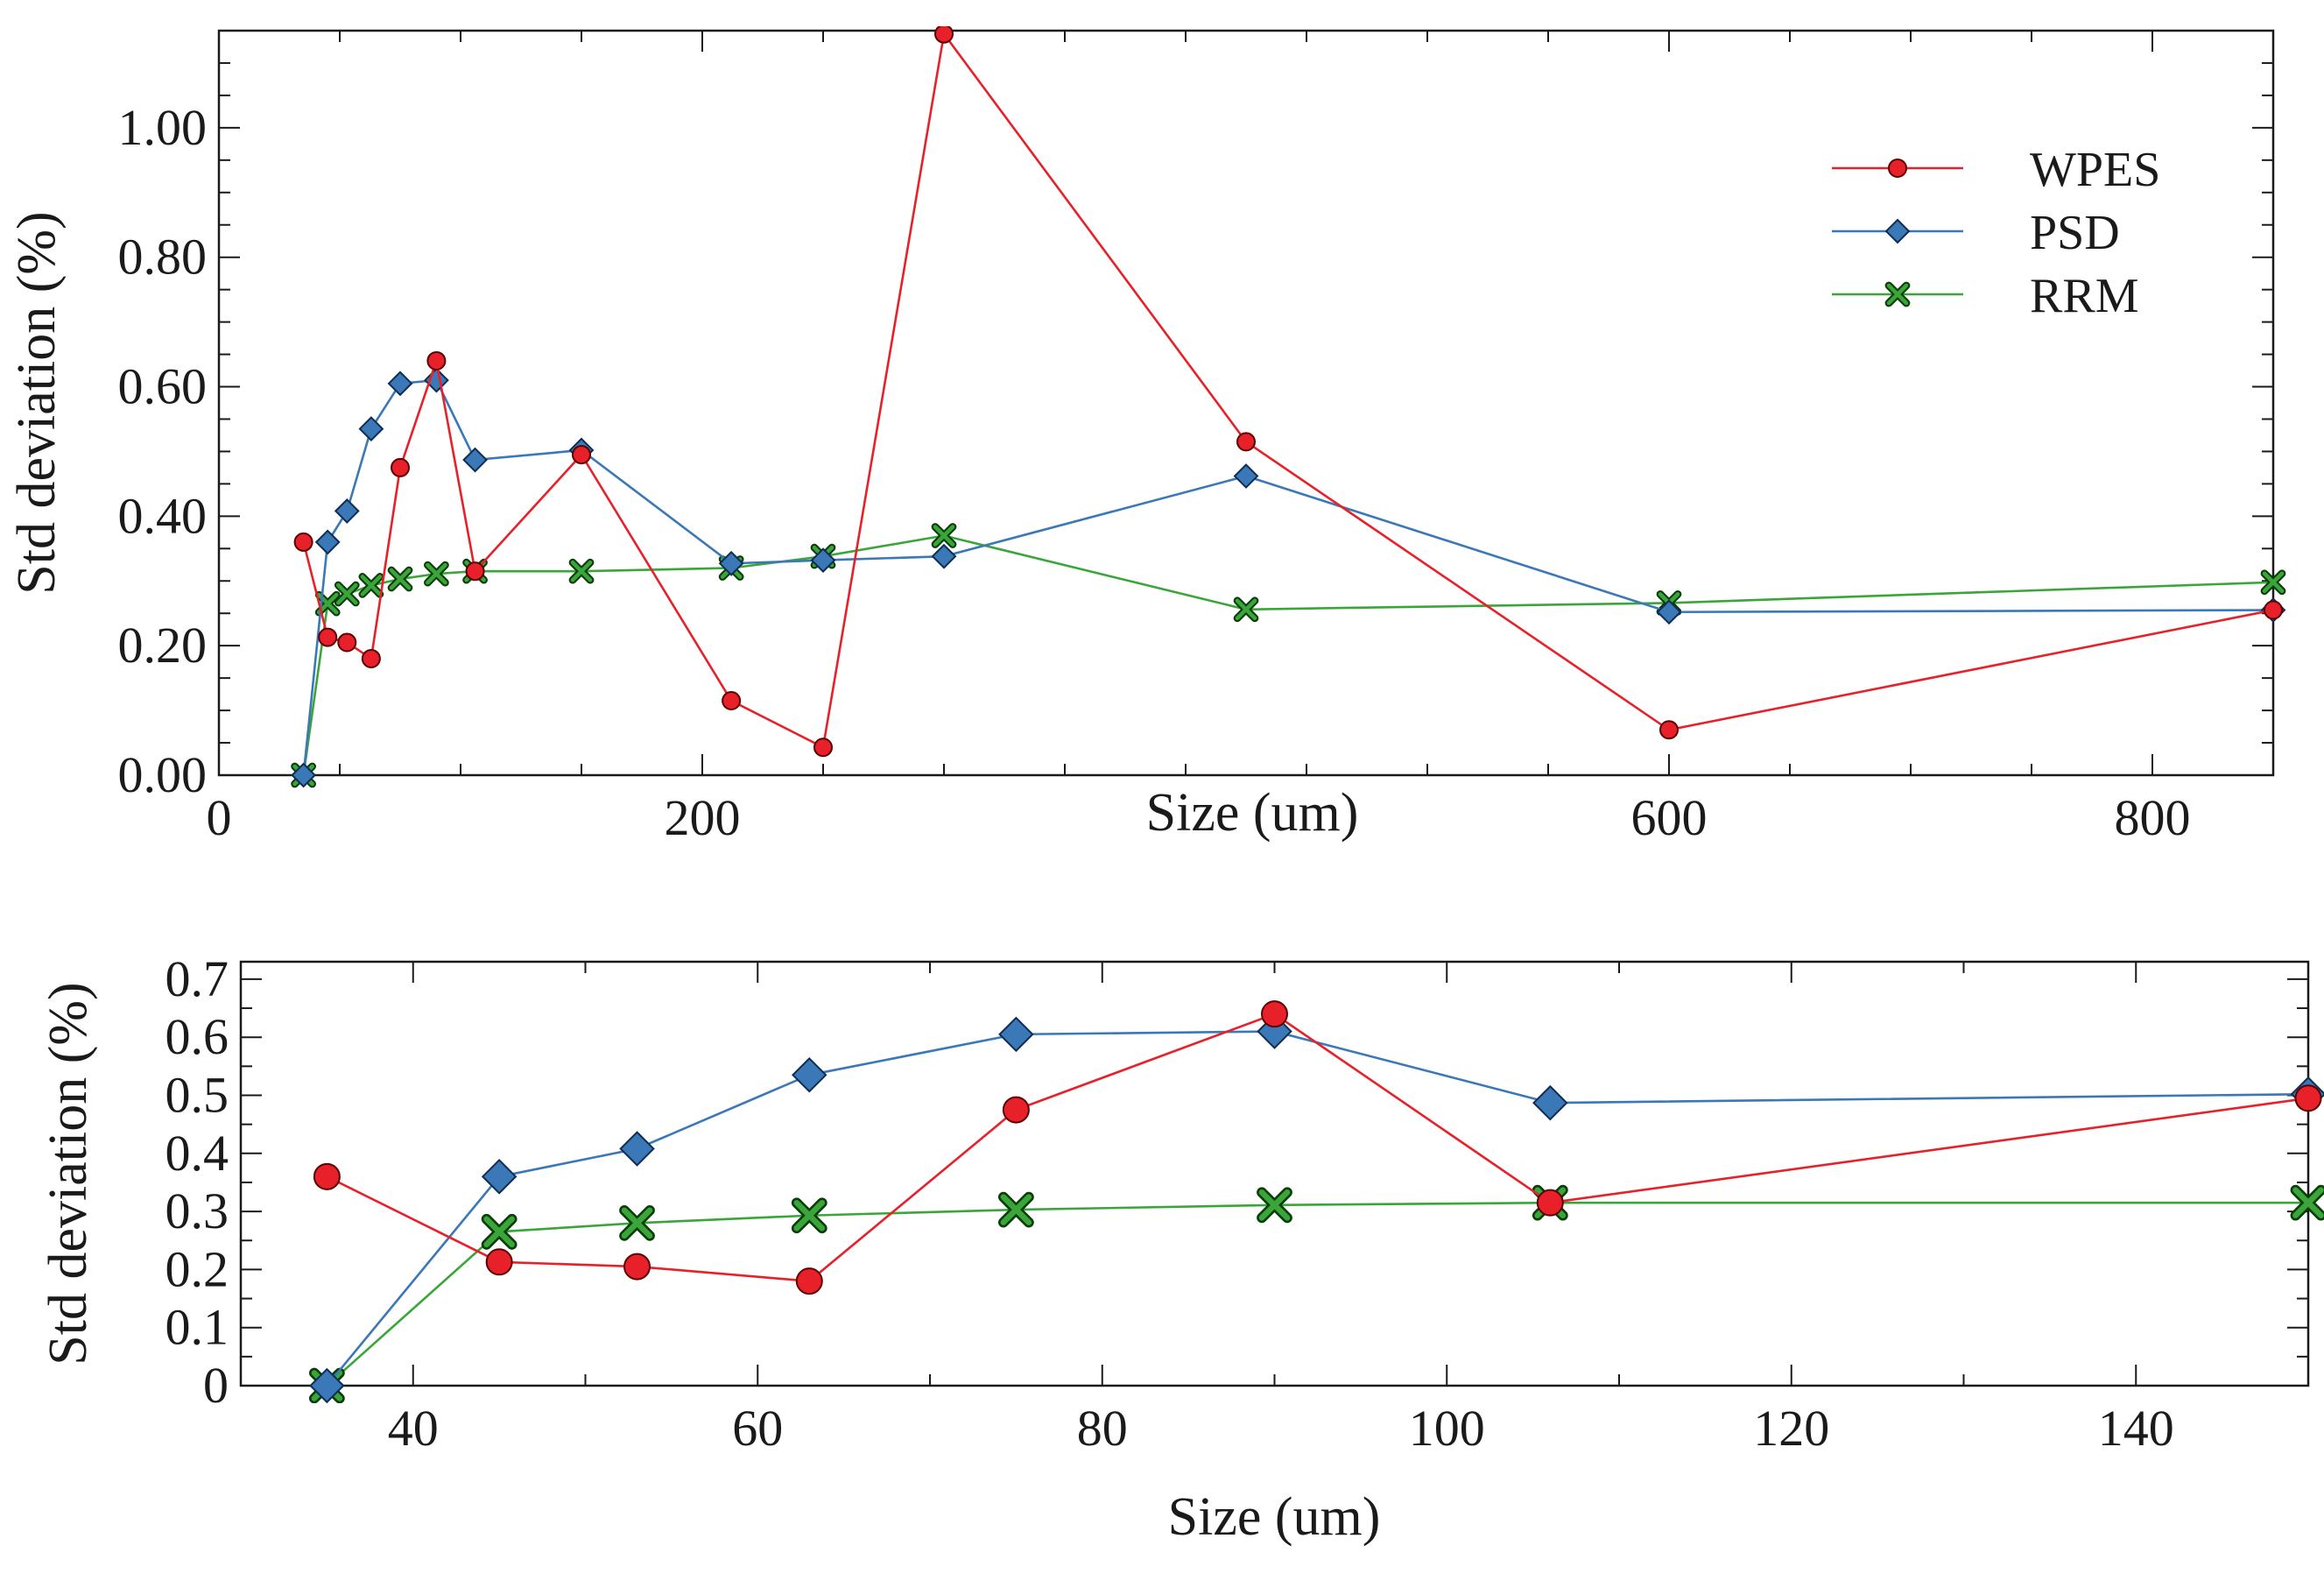 This screenshot has height=1588, width=2324. Describe the element at coordinates (197, 1153) in the screenshot. I see `y-tick-label: 0.4` at that location.